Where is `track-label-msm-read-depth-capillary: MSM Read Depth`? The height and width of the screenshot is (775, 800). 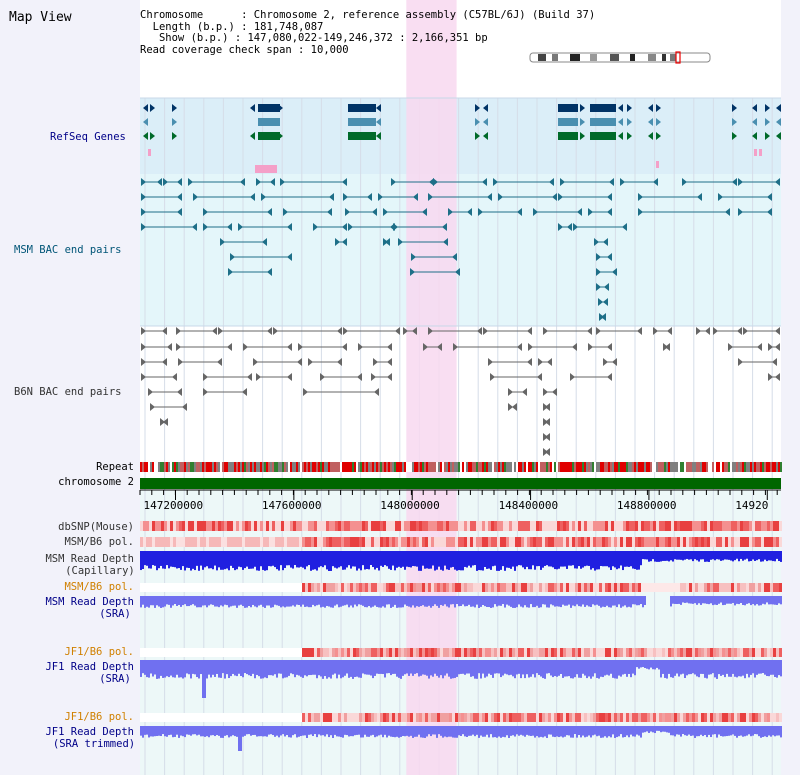 track-label-msm-read-depth-capillary: MSM Read Depth is located at coordinates (89, 559).